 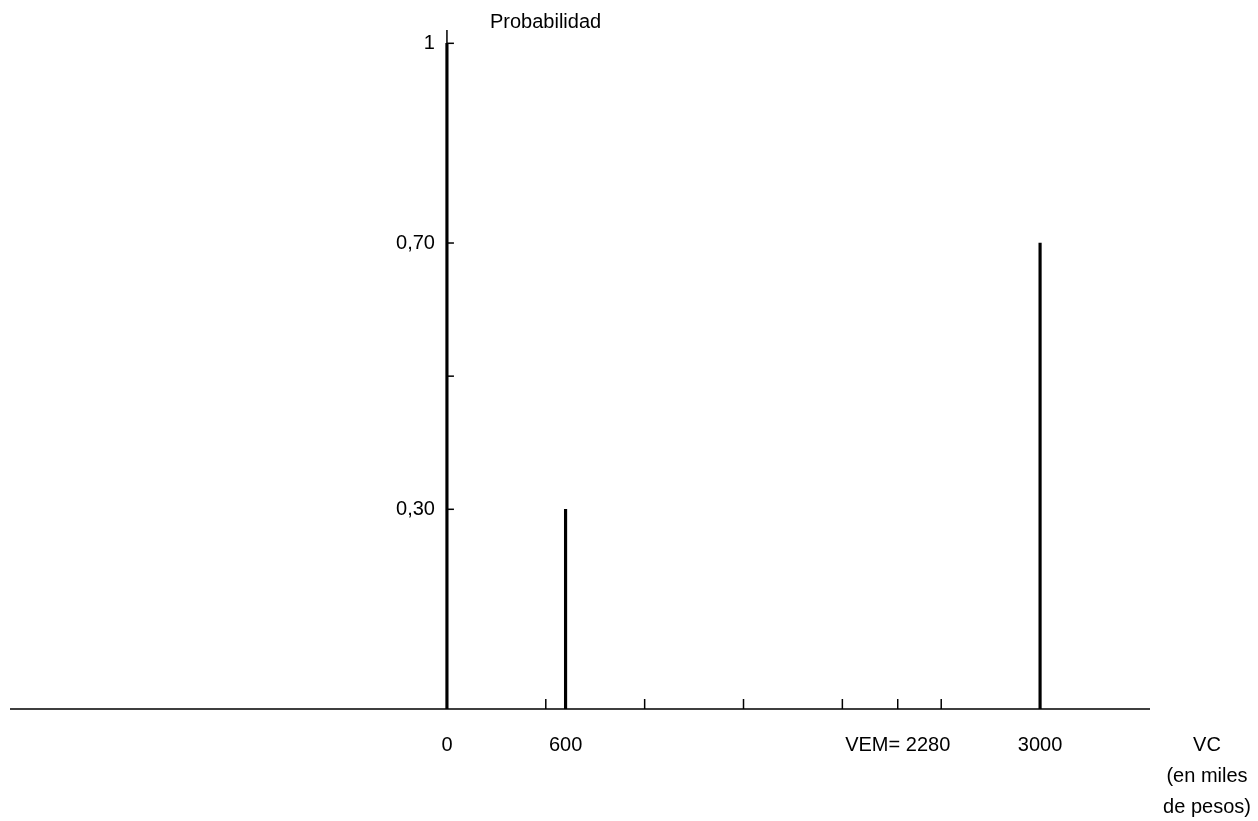 What do you see at coordinates (545, 20) in the screenshot?
I see `y-axis-title: Probabilidad` at bounding box center [545, 20].